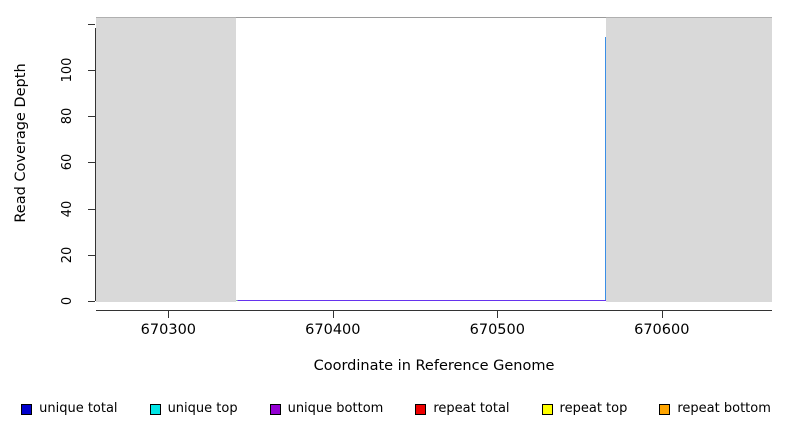 Image resolution: width=792 pixels, height=432 pixels. I want to click on x-tick-label: 670500, so click(497, 330).